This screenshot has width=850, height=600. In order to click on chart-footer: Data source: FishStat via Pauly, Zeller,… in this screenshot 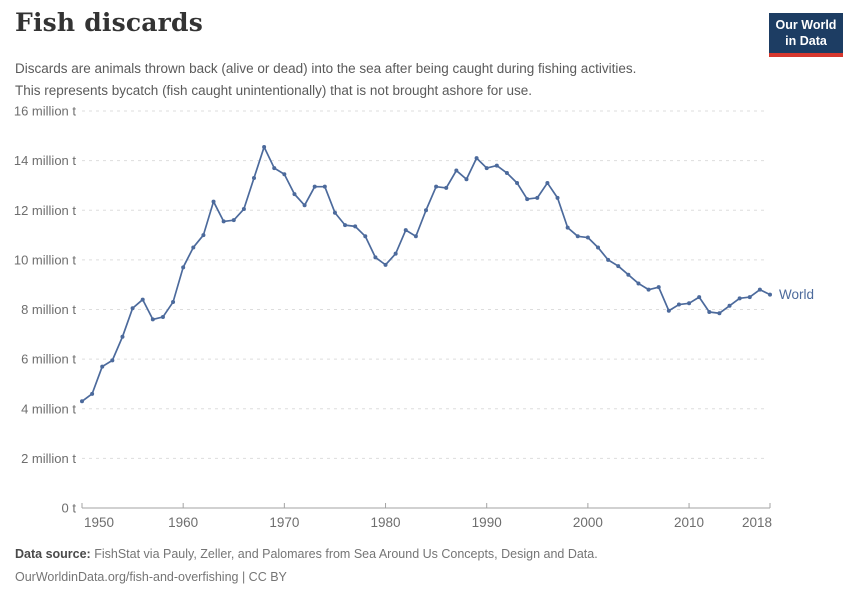, I will do `click(306, 566)`.